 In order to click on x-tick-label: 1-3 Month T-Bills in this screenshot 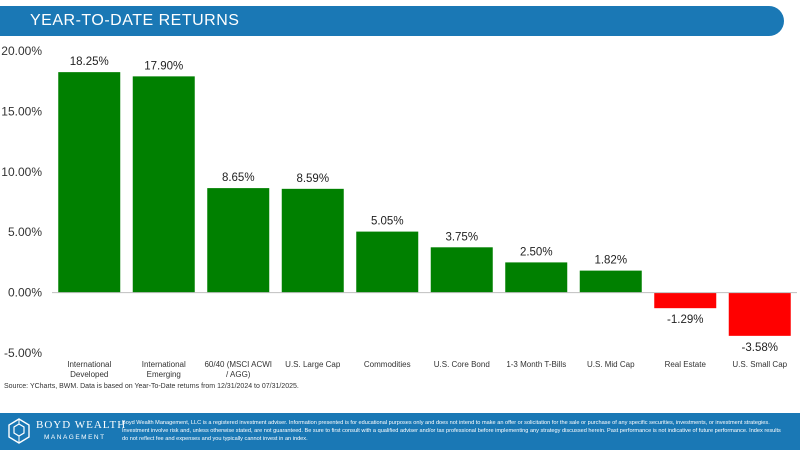, I will do `click(536, 364)`.